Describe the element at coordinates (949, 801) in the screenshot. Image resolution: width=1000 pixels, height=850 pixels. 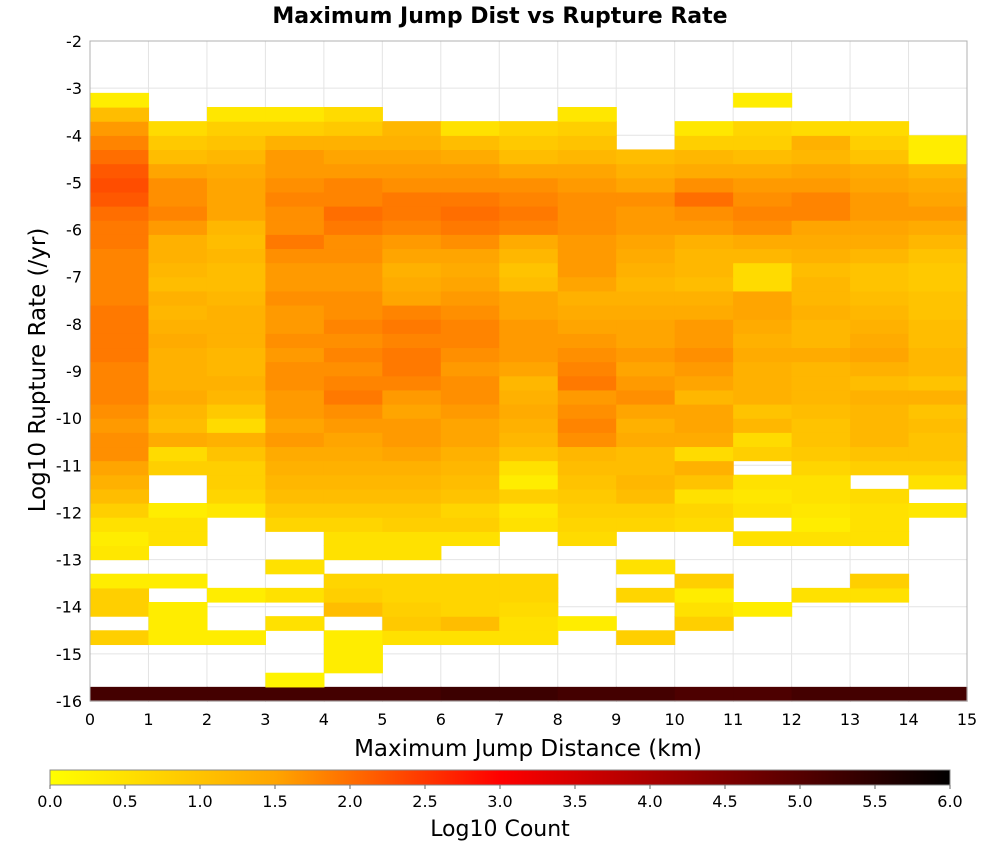
I see `colorbar-tick-label: 6.0` at that location.